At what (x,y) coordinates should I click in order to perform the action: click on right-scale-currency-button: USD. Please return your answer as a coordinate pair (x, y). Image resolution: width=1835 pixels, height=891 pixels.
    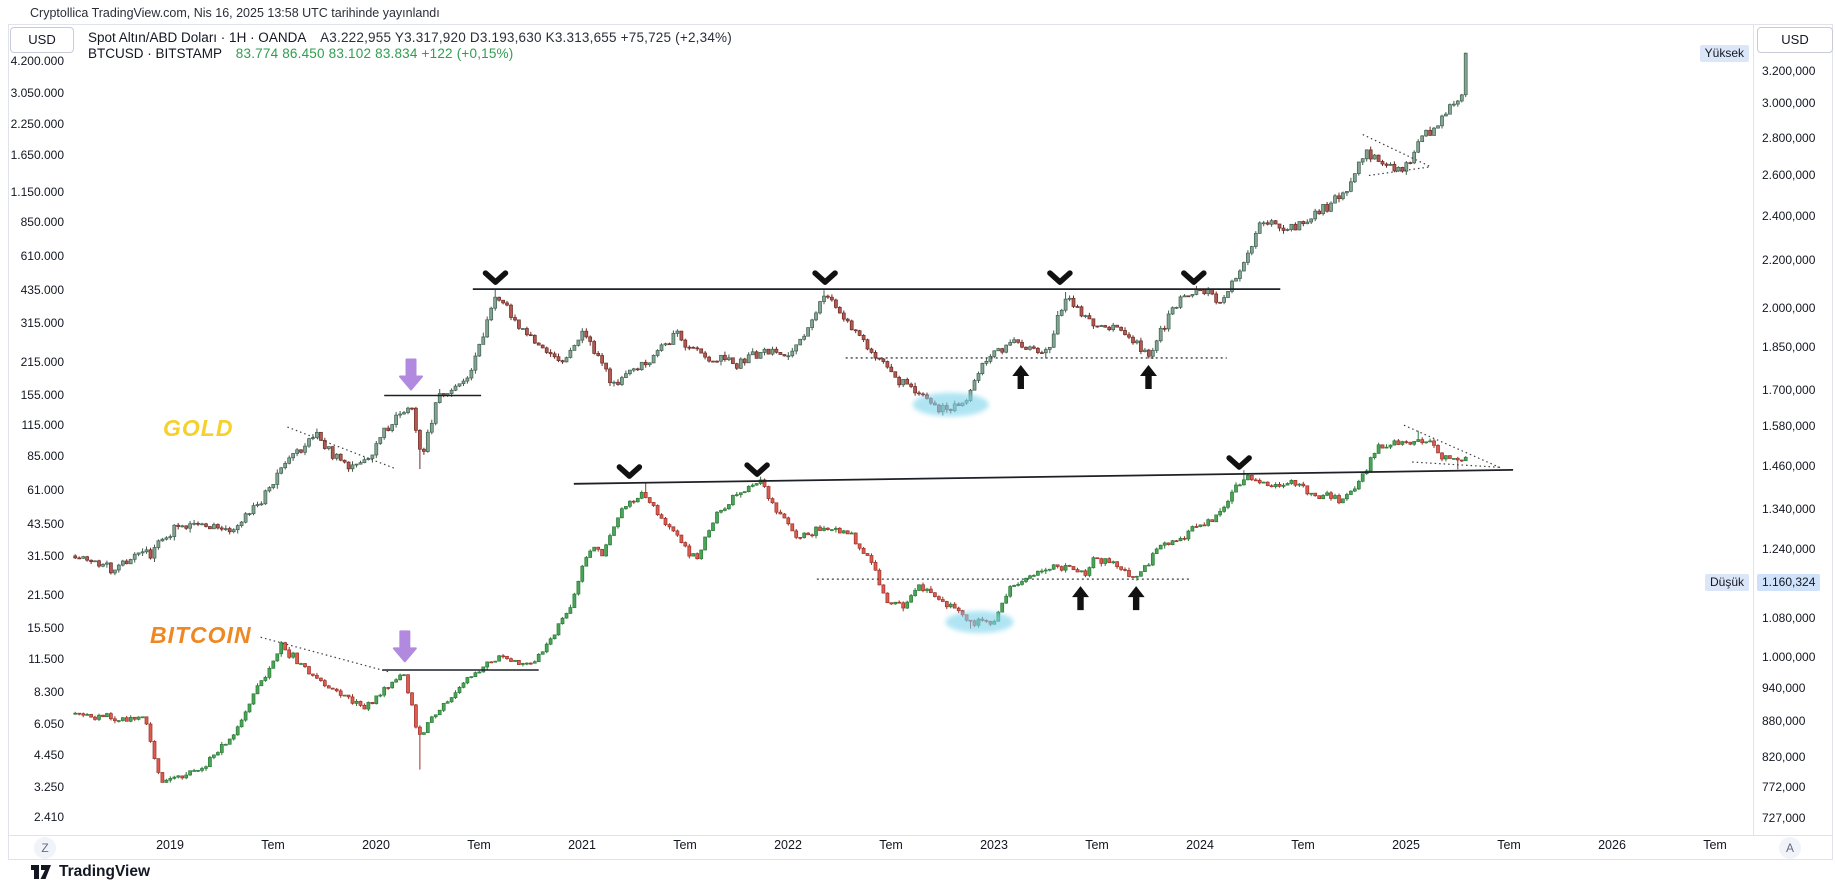
    Looking at the image, I should click on (1795, 40).